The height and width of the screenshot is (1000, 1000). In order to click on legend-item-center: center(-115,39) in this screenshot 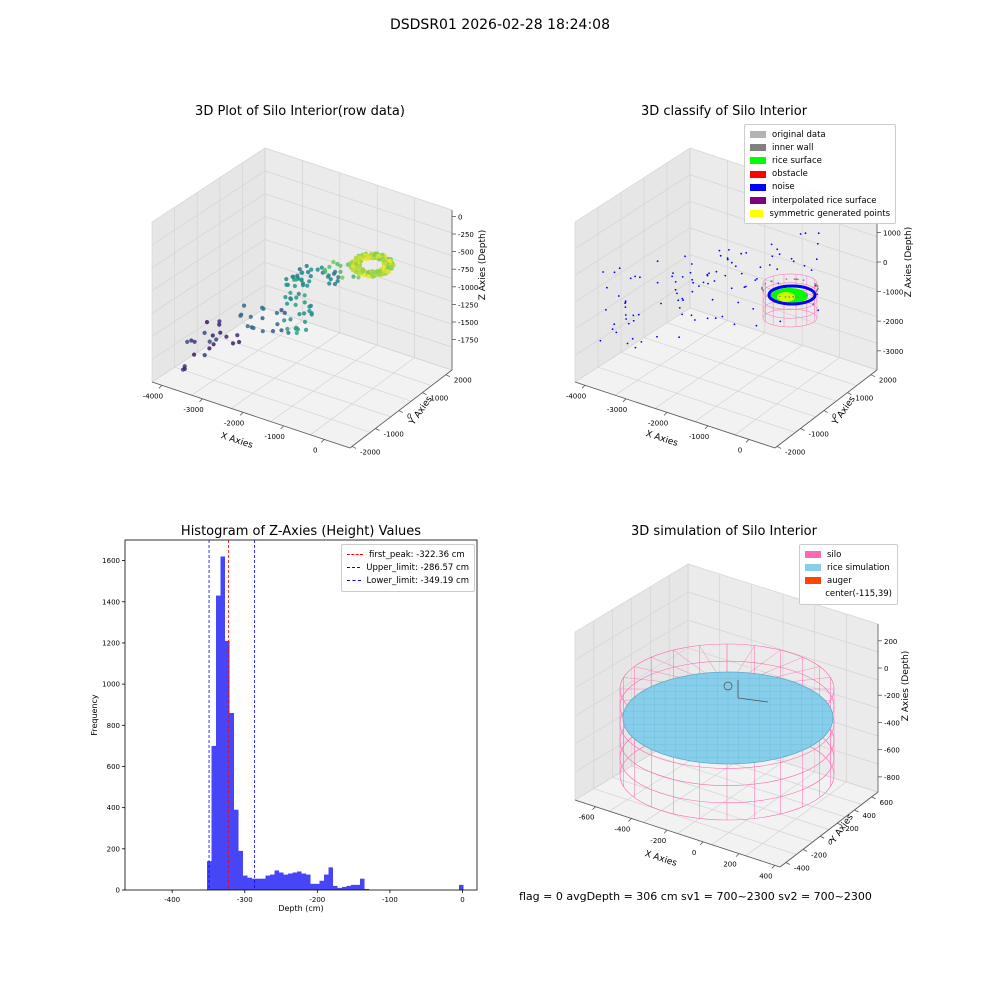, I will do `click(848, 594)`.